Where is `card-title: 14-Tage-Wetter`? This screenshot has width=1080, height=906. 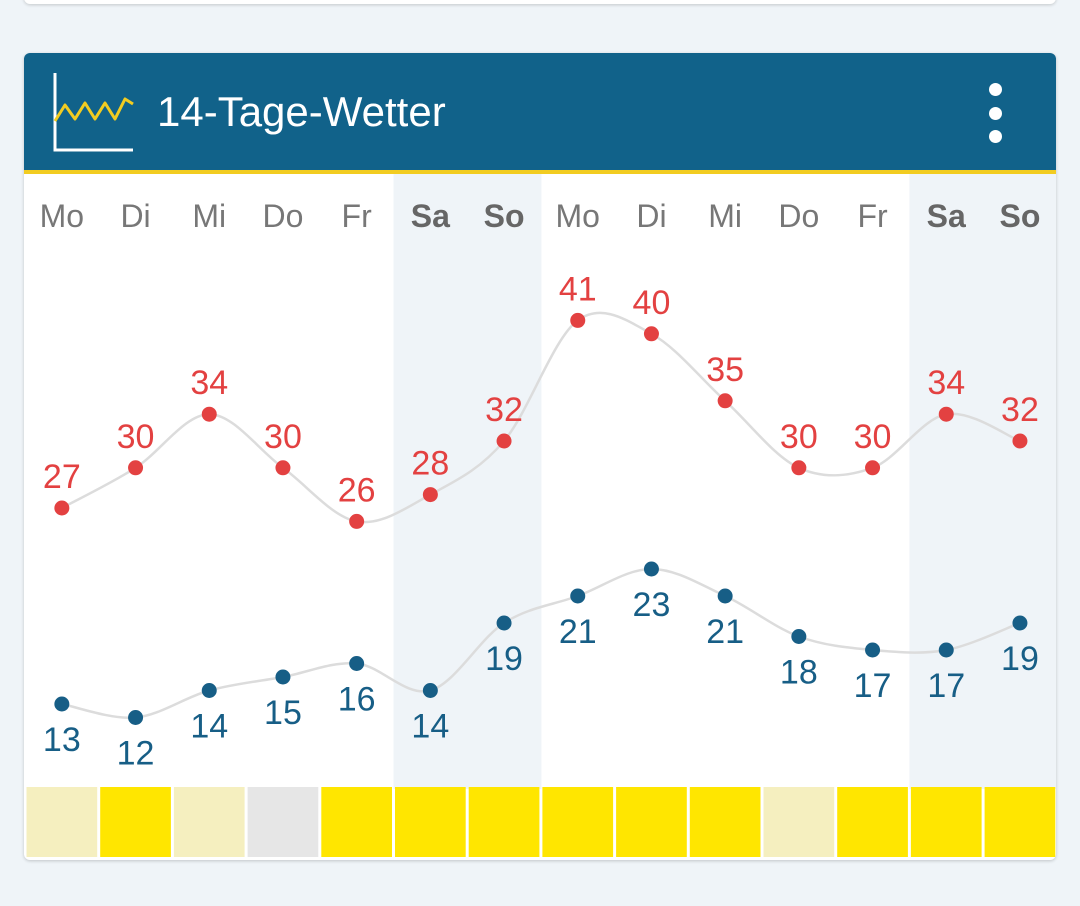
card-title: 14-Tage-Wetter is located at coordinates (301, 111).